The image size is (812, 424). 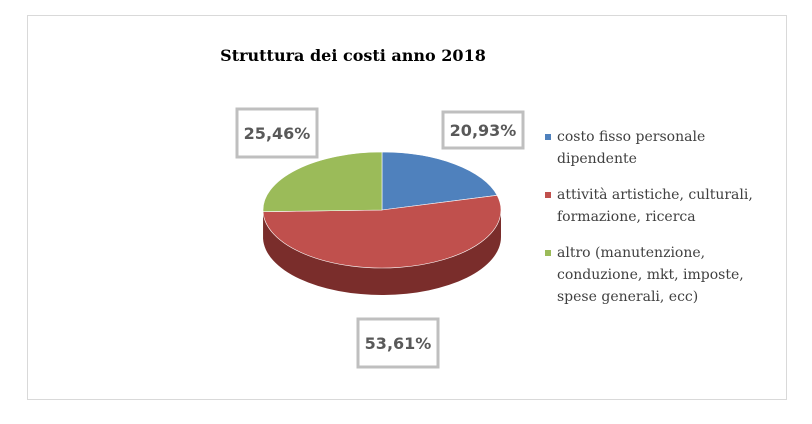 I want to click on legend-label-line: conduzione, mkt, imposte,, so click(x=650, y=275).